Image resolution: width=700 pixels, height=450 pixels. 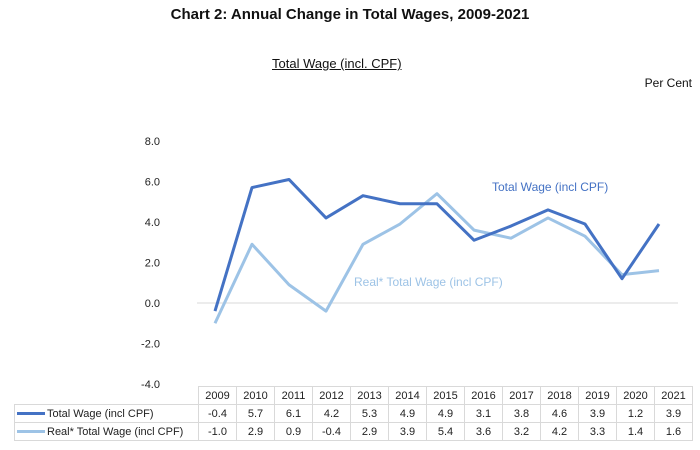 What do you see at coordinates (337, 63) in the screenshot?
I see `chart-subtitle: Total Wage (incl. CPF)` at bounding box center [337, 63].